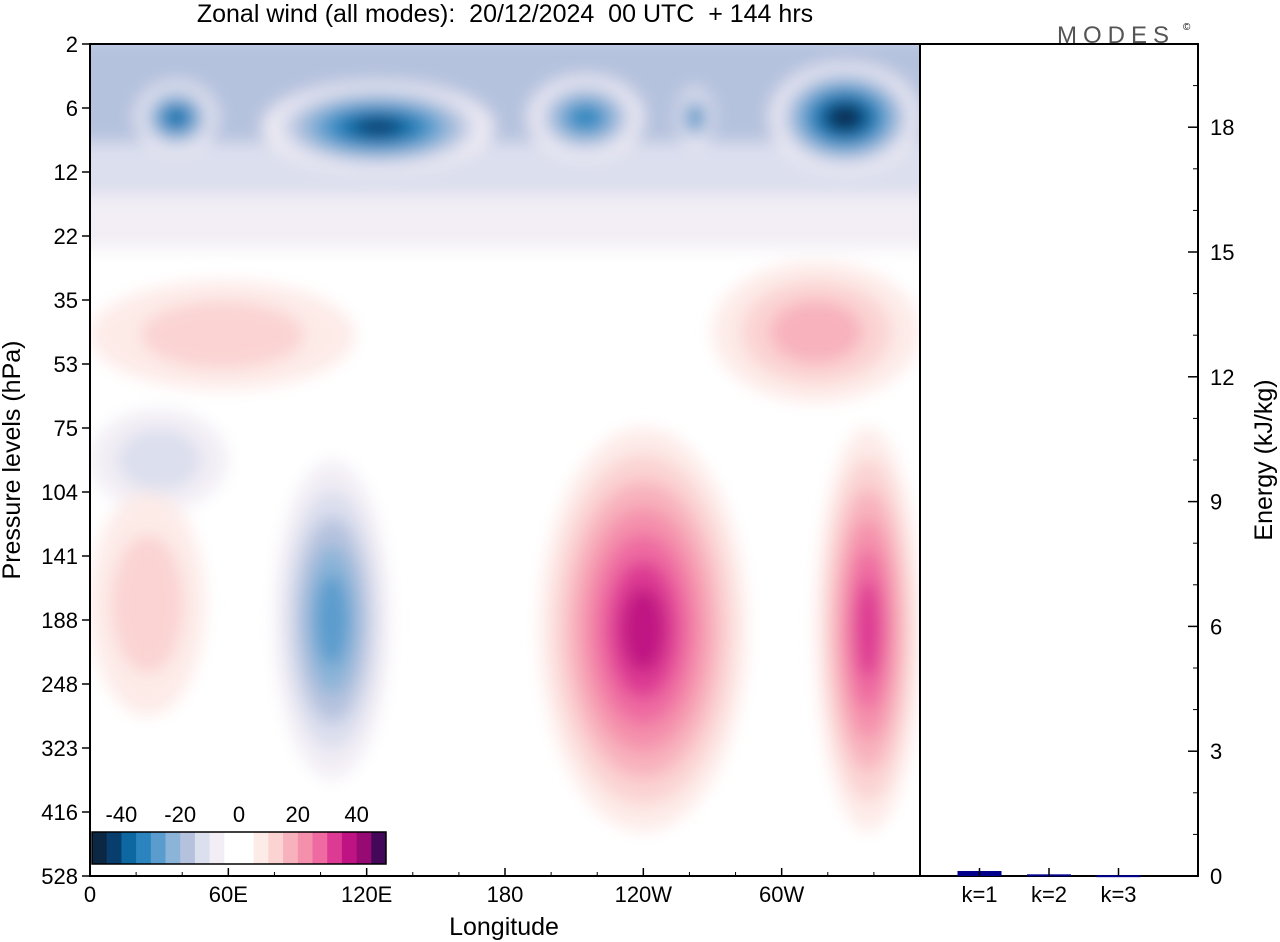 Image resolution: width=1280 pixels, height=942 pixels. Describe the element at coordinates (298, 814) in the screenshot. I see `colorbar-tick-label-3: 20` at that location.